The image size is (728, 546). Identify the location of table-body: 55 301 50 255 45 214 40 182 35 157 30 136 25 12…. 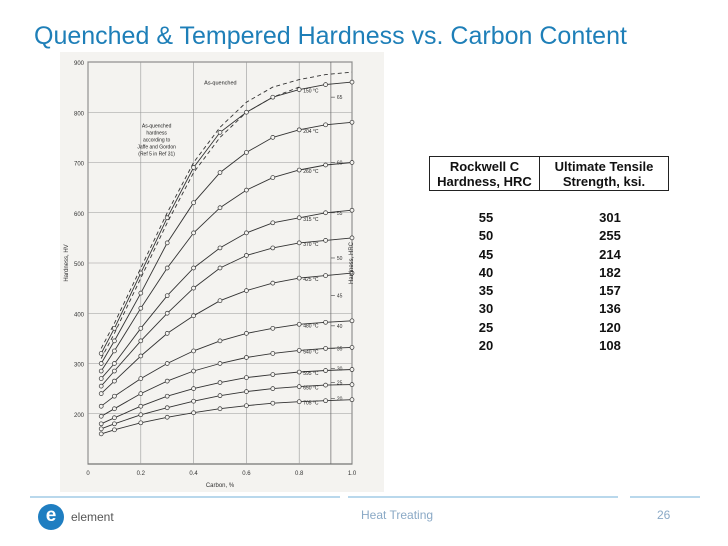
(549, 282).